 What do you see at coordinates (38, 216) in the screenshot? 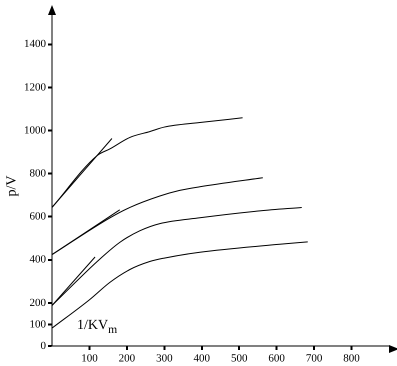
I see `y-tick-label: 600` at bounding box center [38, 216].